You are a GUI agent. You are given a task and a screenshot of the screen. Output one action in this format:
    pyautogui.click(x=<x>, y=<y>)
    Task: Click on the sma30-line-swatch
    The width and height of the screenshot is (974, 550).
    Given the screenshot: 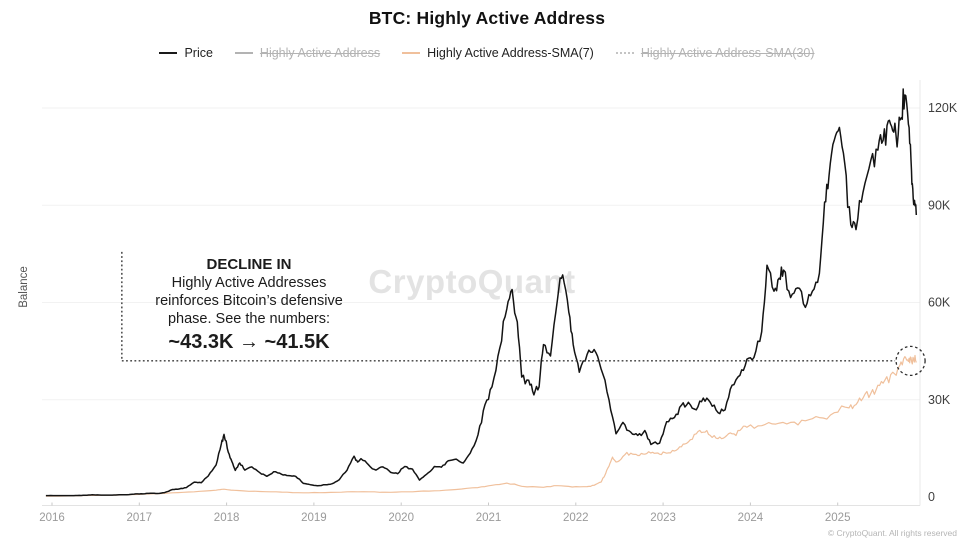 What is the action you would take?
    pyautogui.click(x=624, y=53)
    